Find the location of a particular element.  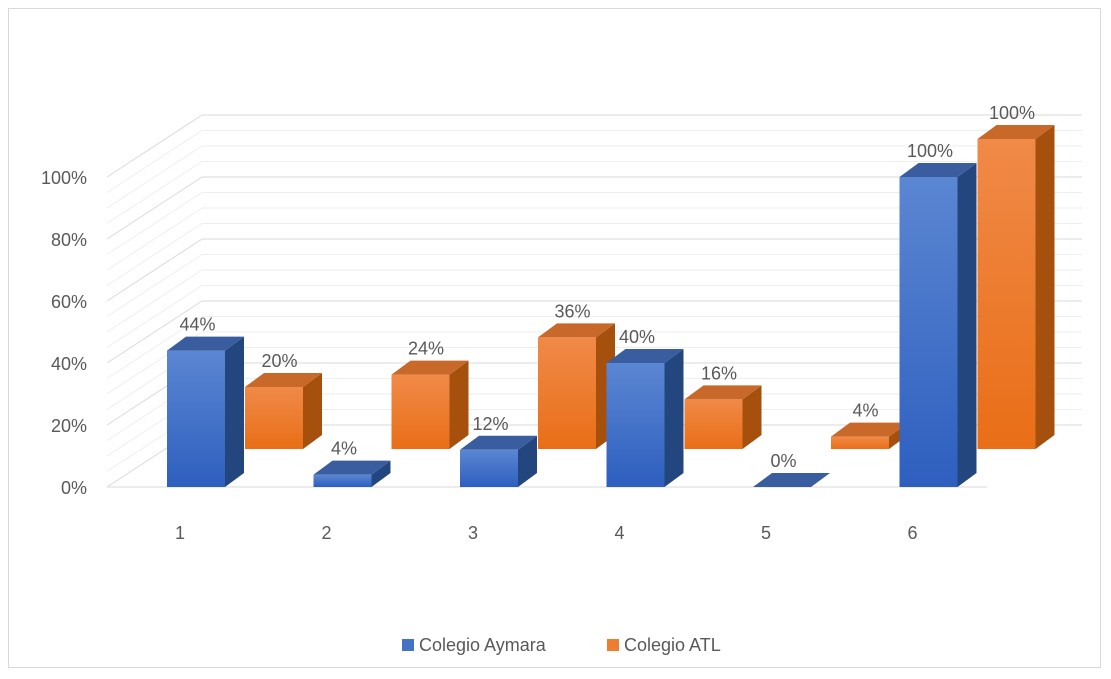

y-tick-label: 80% is located at coordinates (69, 240).